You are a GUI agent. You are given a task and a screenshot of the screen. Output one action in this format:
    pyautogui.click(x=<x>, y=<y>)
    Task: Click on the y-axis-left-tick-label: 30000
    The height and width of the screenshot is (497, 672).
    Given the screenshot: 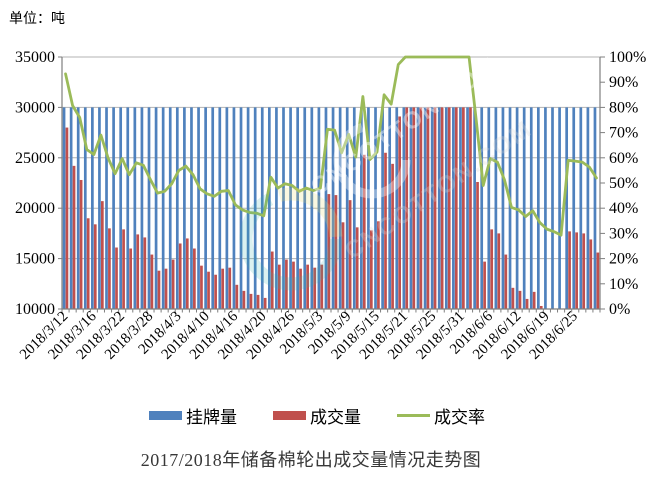 What is the action you would take?
    pyautogui.click(x=35, y=107)
    